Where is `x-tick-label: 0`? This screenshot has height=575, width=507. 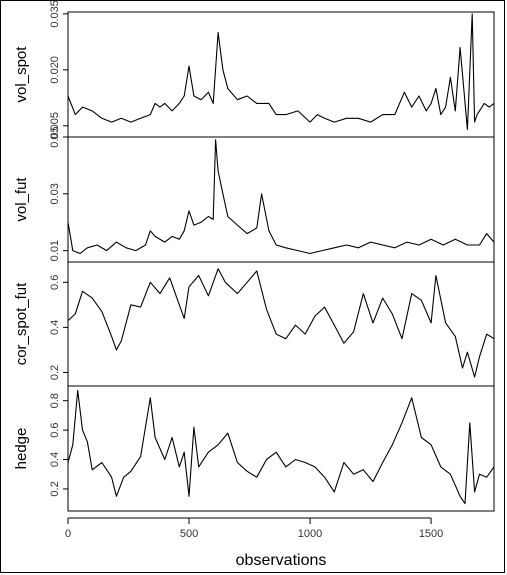 x-tick-label: 0 is located at coordinates (68, 534).